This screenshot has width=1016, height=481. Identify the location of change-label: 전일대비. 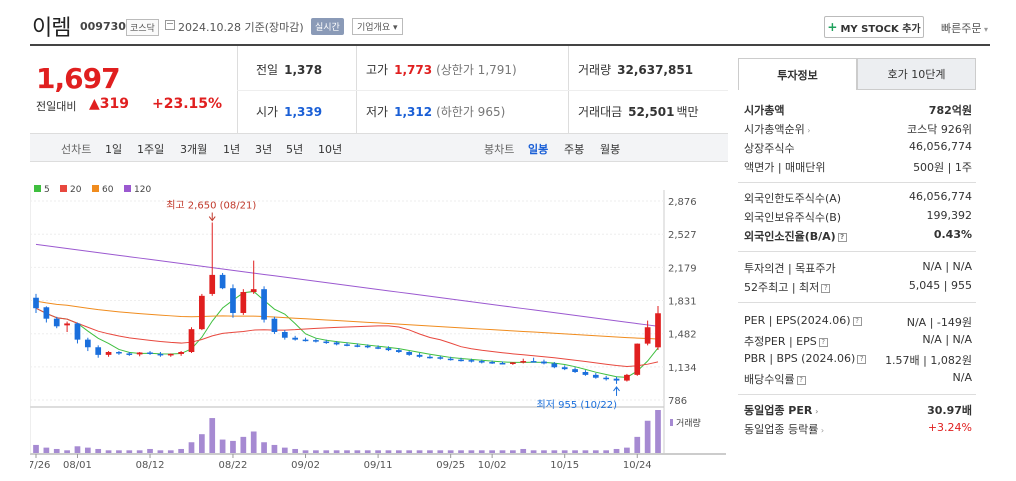
(56, 106).